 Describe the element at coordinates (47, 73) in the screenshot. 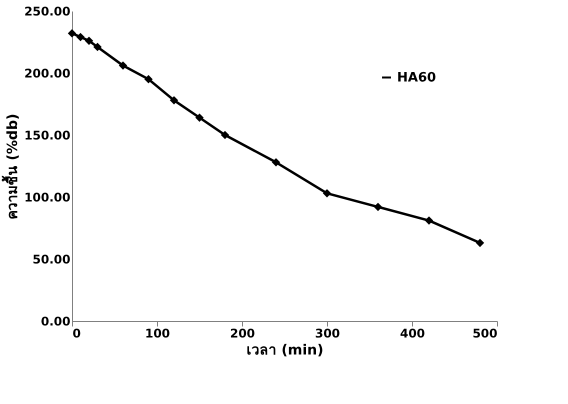

I see `y-tick-label: 200.00` at that location.